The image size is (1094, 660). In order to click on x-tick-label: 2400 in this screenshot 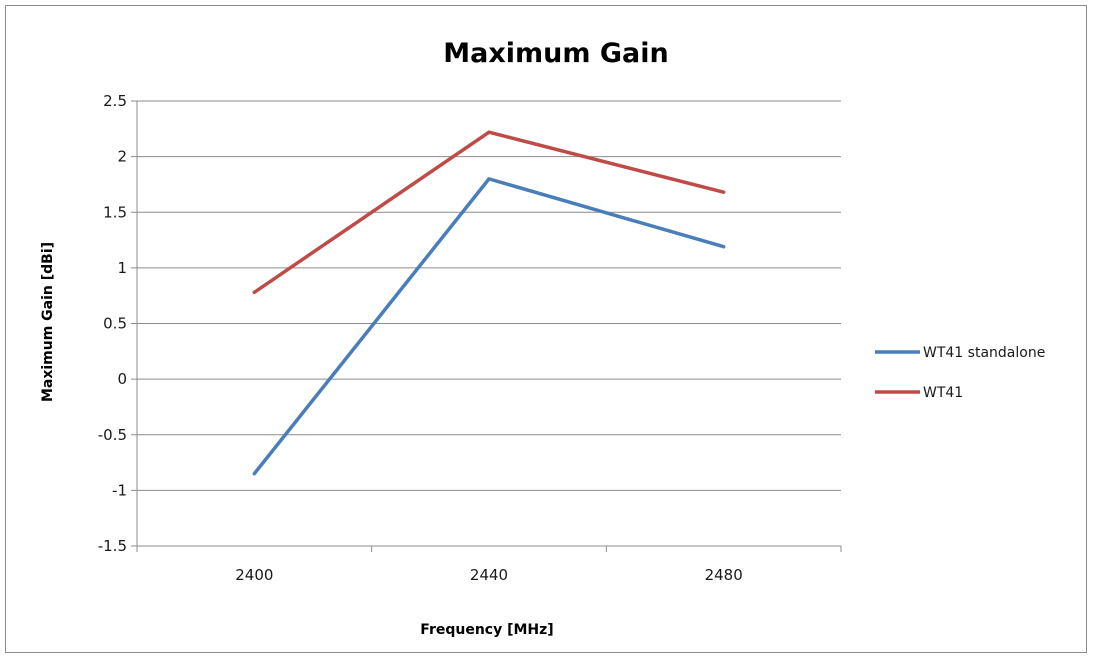, I will do `click(254, 575)`.